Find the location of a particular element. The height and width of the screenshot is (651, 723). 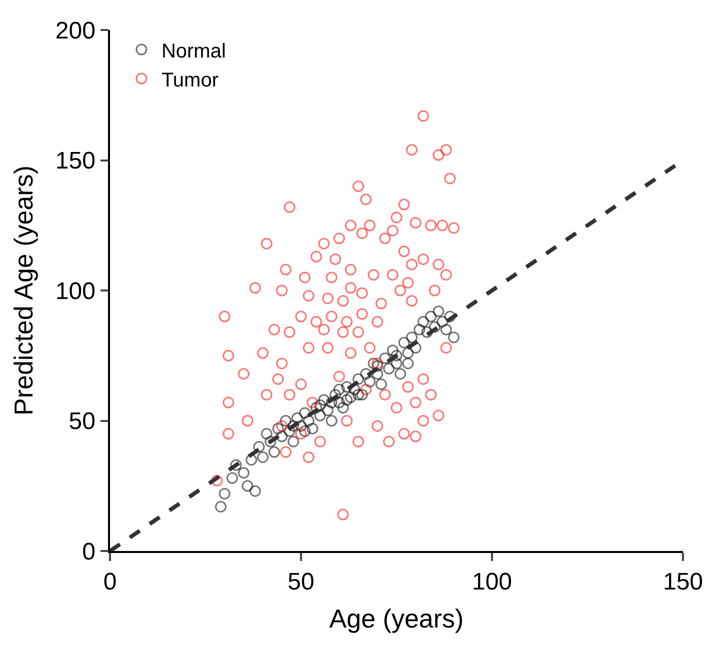

x-tick-label: 150 is located at coordinates (683, 582).